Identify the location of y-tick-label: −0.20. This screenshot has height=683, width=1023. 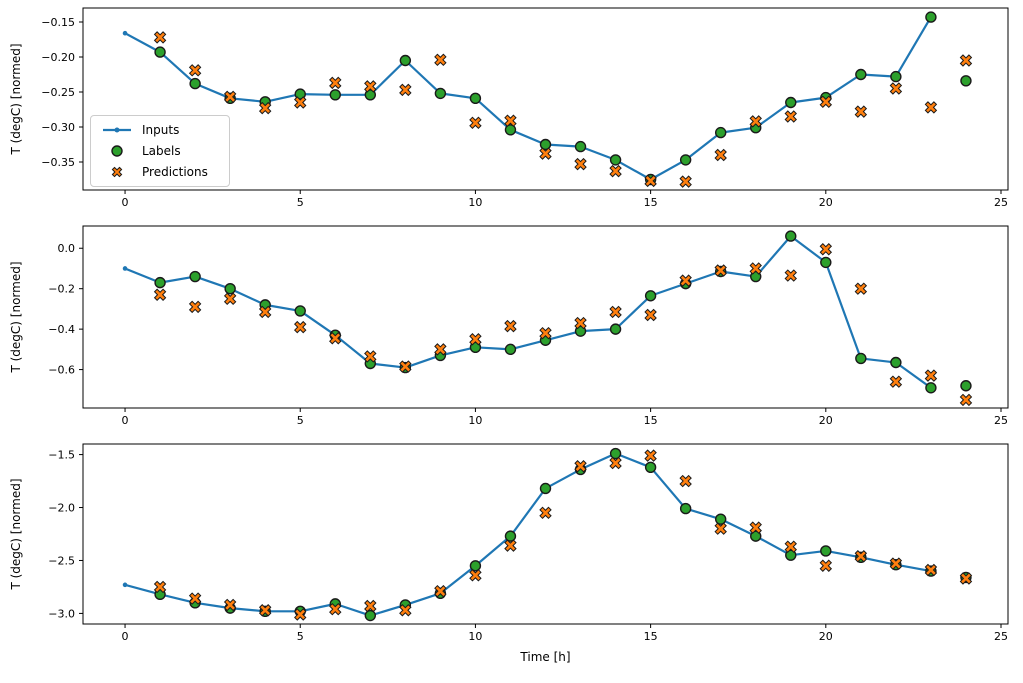
(58, 57).